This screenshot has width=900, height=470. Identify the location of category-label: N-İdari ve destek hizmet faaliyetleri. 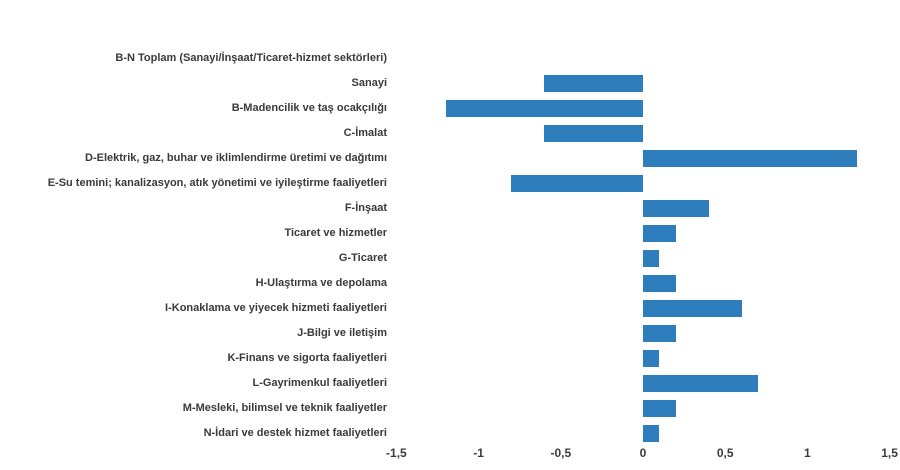
(295, 432).